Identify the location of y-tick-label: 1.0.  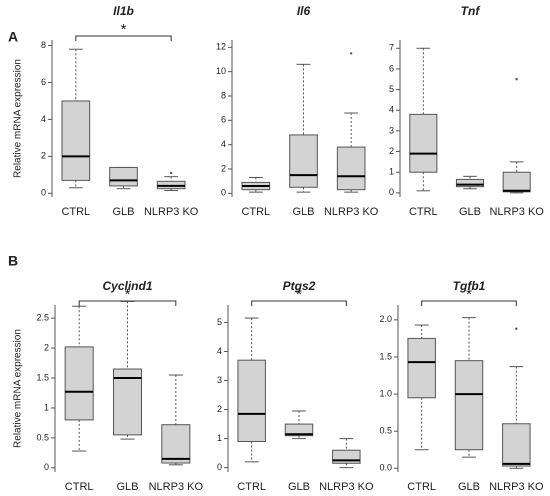
(385, 393).